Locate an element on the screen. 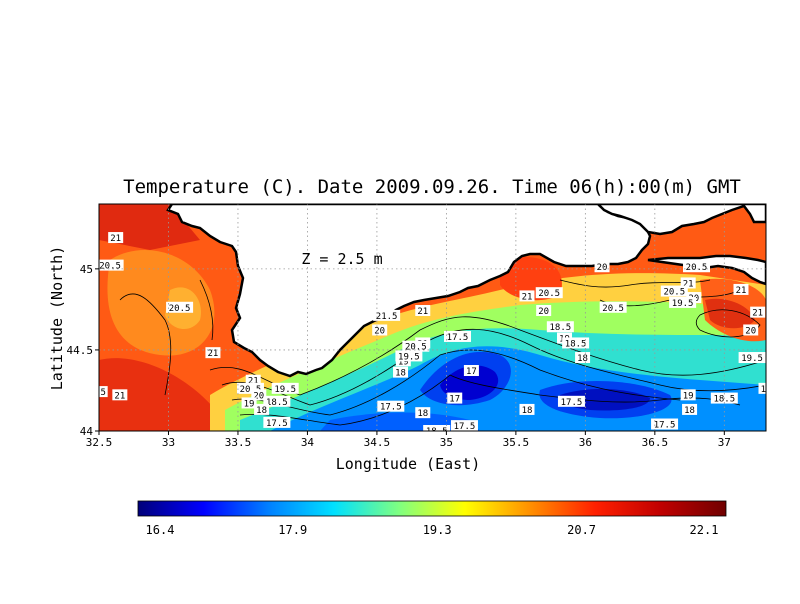  colorbar-ticks: 16.4 17.9 19.3 20.7 22.1 is located at coordinates (432, 530).